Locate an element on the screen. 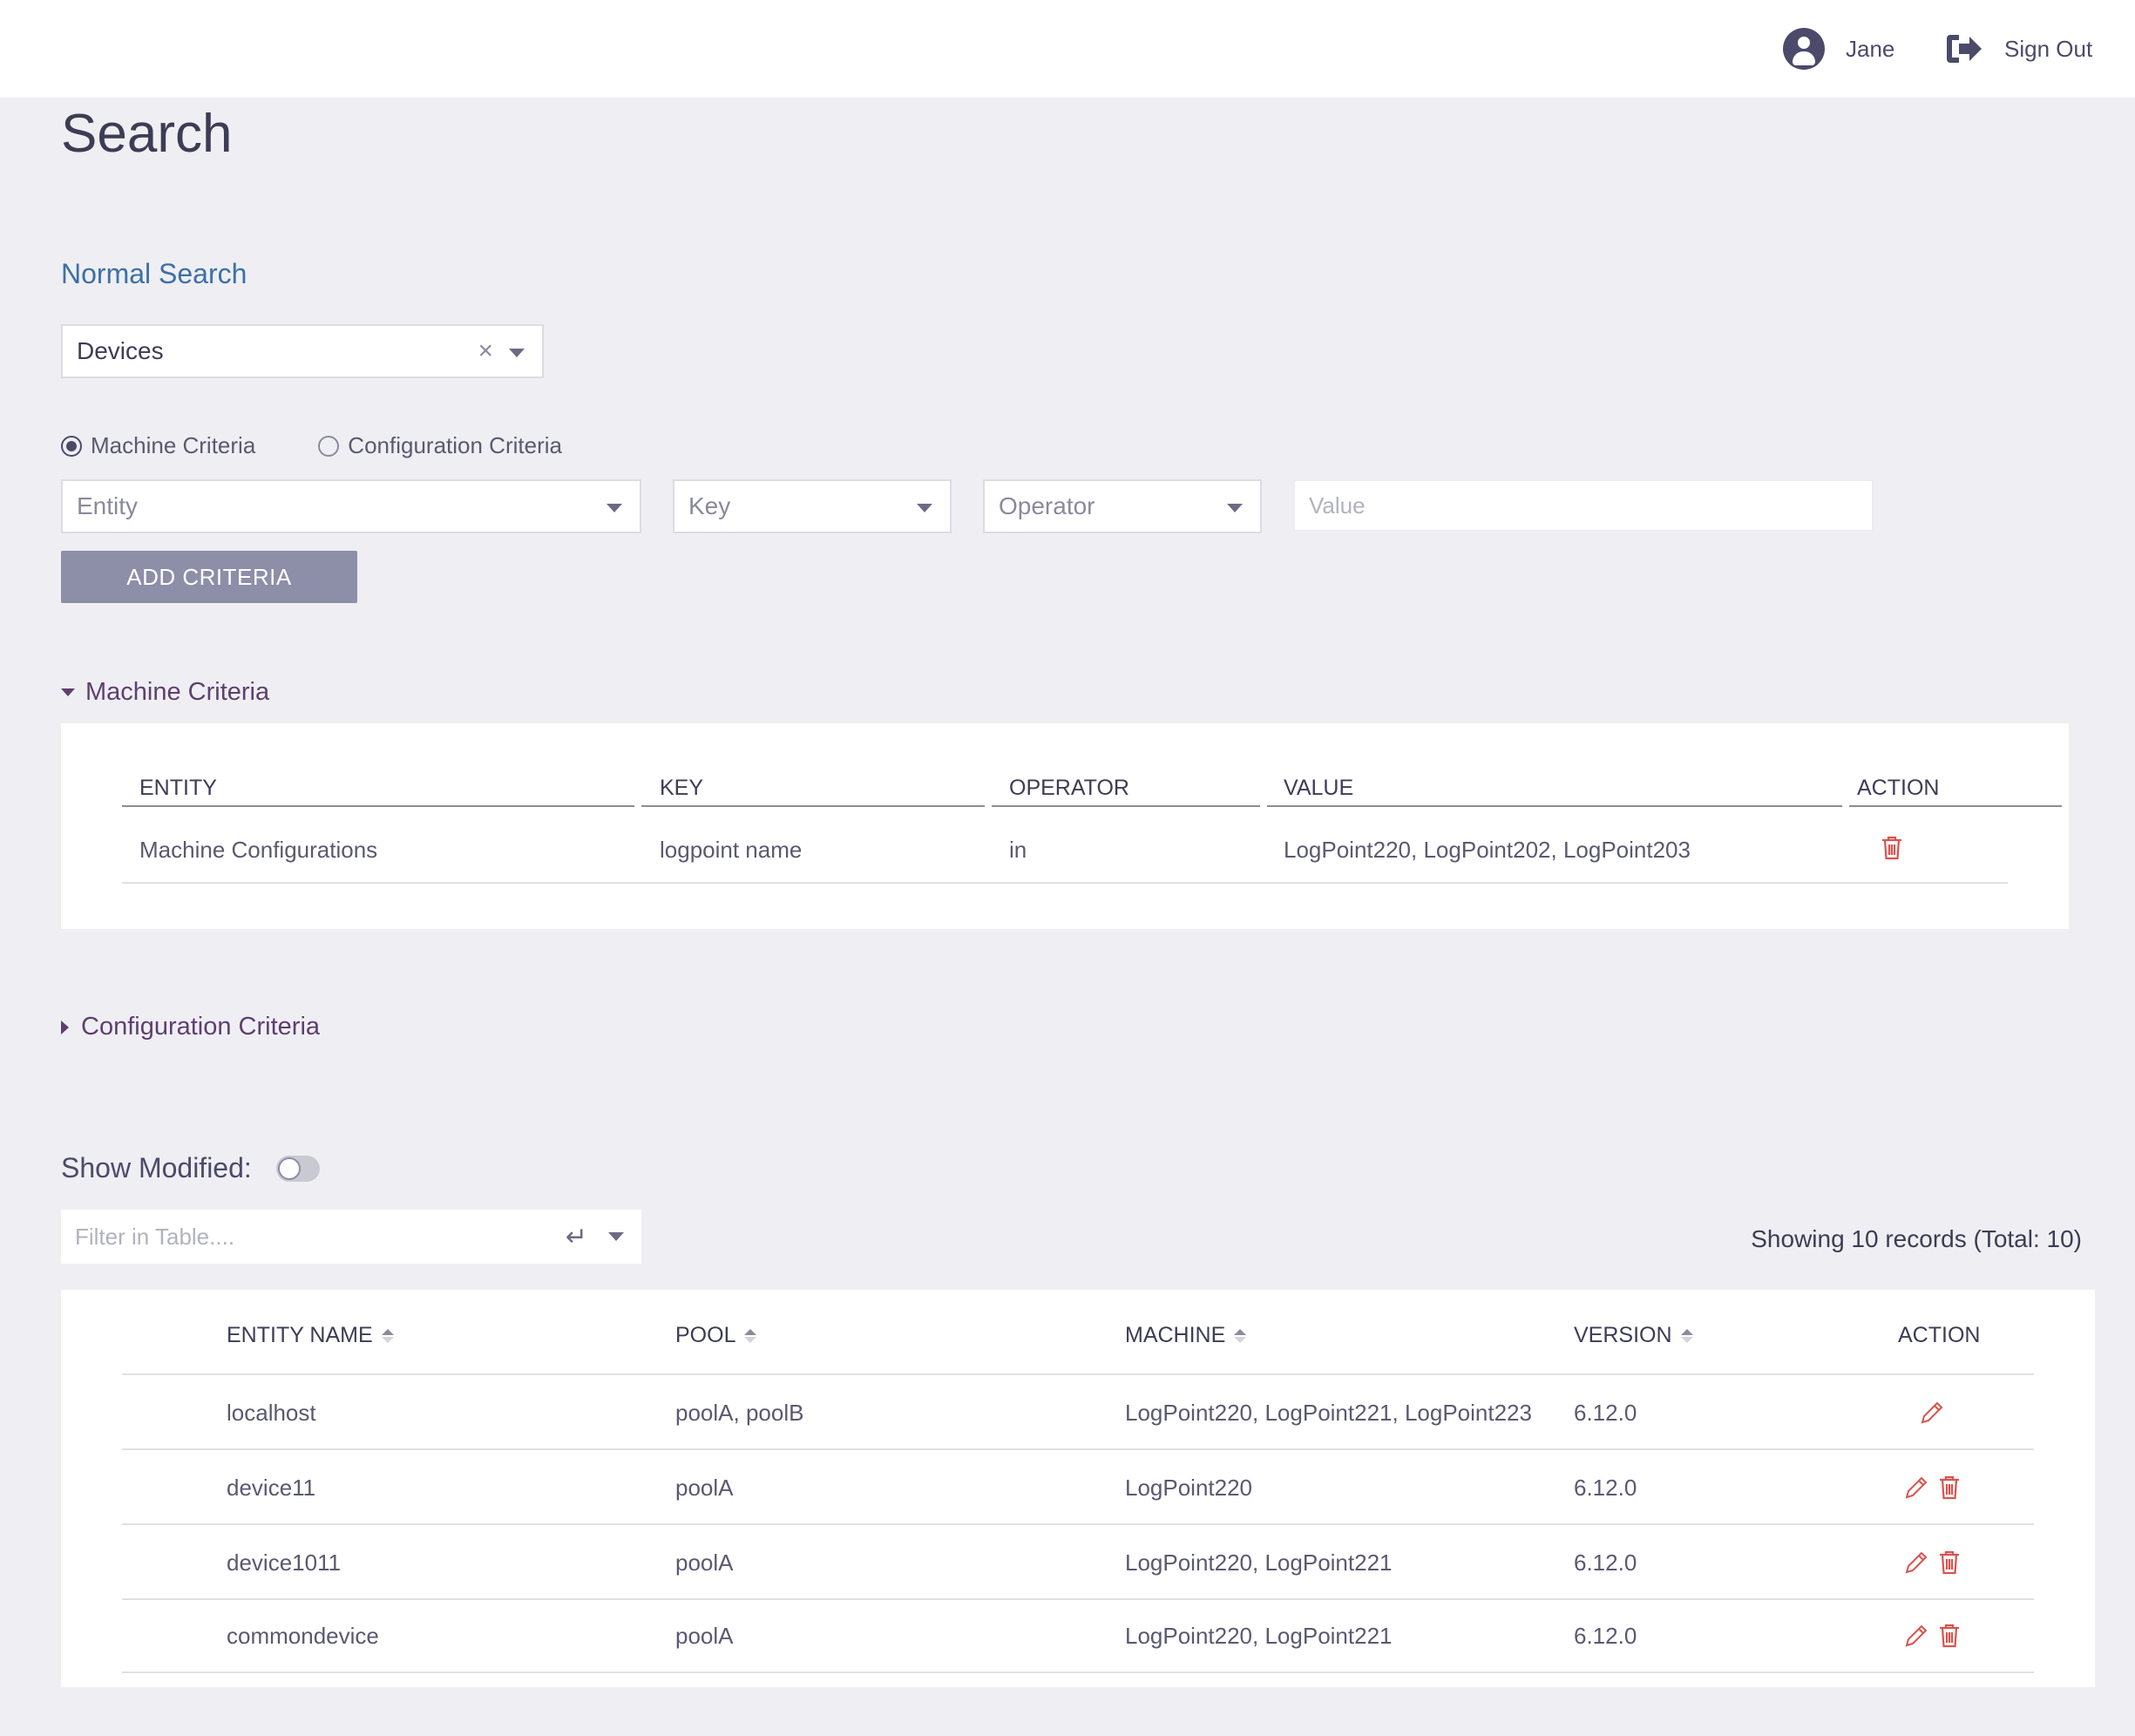  search-type-value: Devices is located at coordinates (120, 350).